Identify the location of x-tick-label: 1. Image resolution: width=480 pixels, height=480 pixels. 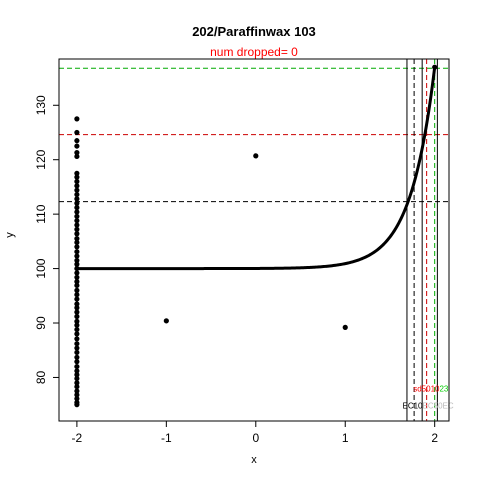
(345, 438).